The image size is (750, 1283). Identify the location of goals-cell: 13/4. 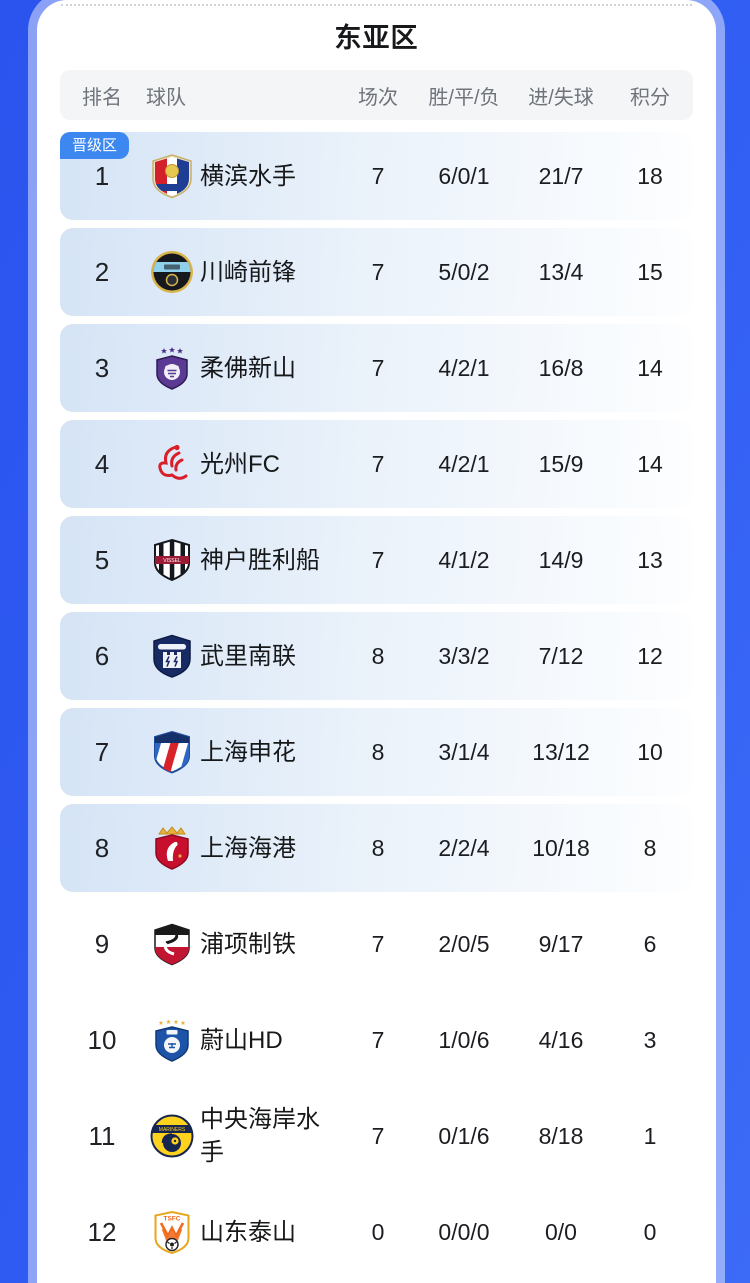
(561, 271).